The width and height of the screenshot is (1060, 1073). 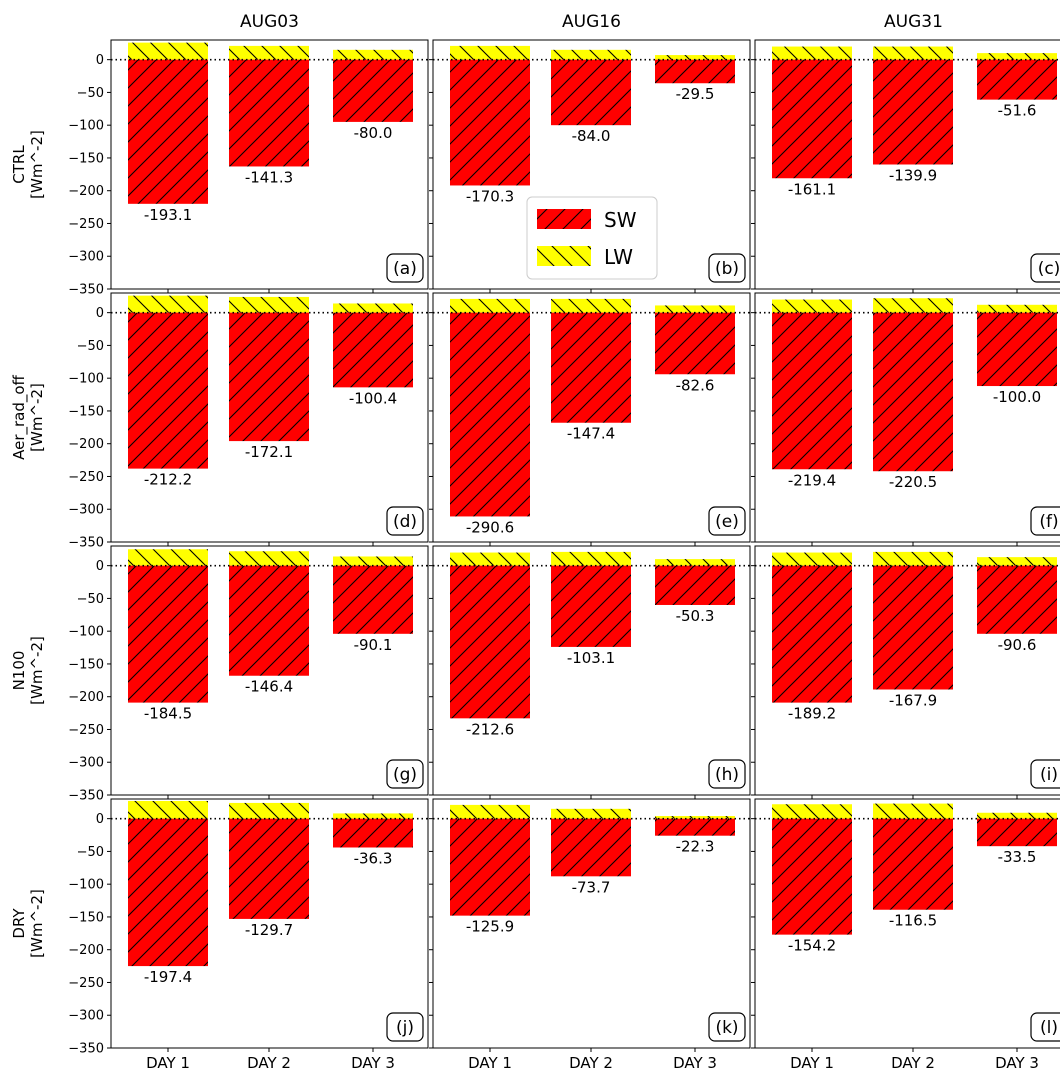 I want to click on row-label: DRY [Wm^-2], so click(x=28, y=923).